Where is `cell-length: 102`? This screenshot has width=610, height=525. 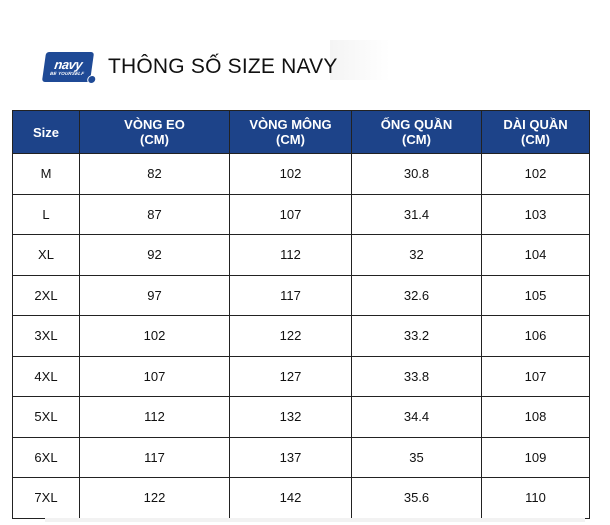 cell-length: 102 is located at coordinates (535, 174).